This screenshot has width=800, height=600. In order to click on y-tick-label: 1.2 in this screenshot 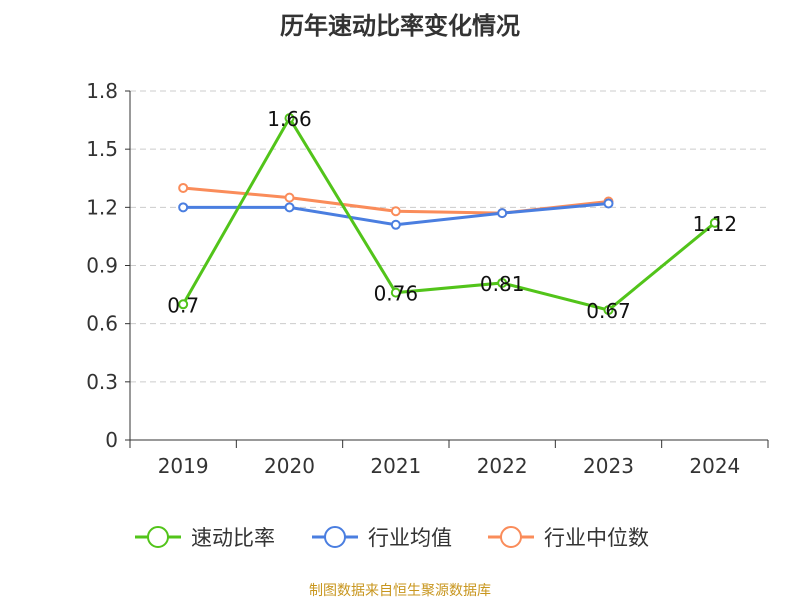, I will do `click(102, 207)`.